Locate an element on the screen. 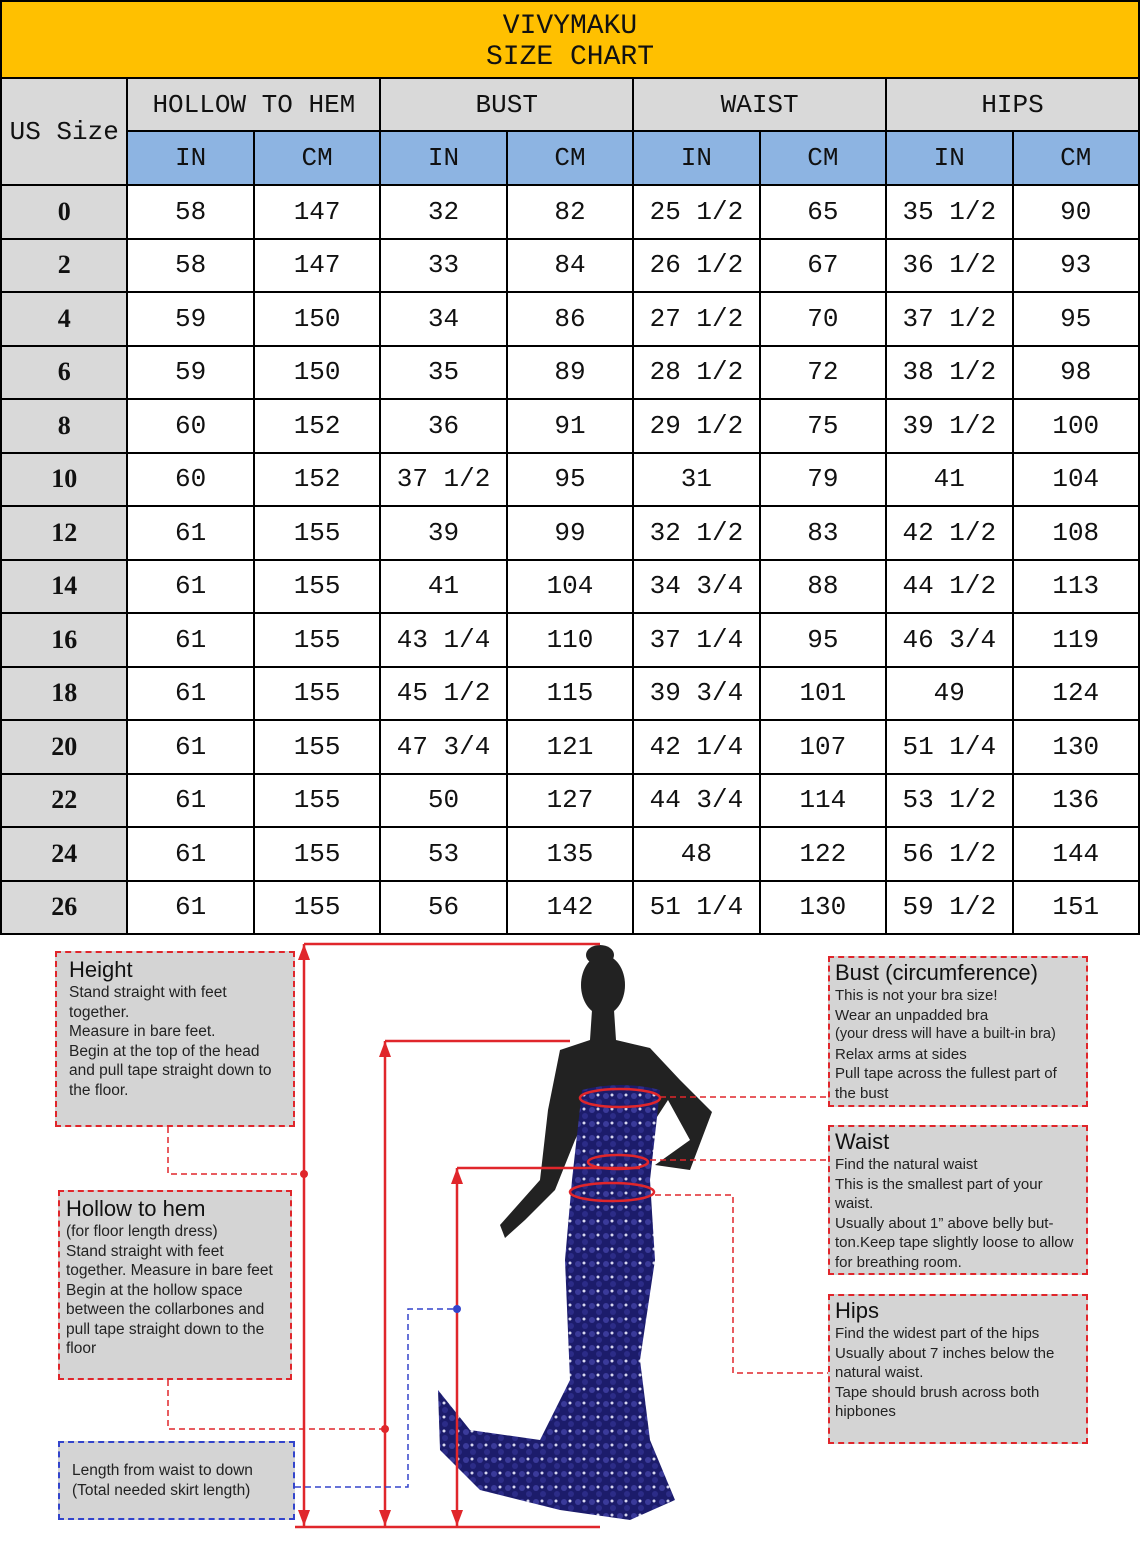 Image resolution: width=1140 pixels, height=1548 pixels. hips-title: Hips is located at coordinates (857, 1310).